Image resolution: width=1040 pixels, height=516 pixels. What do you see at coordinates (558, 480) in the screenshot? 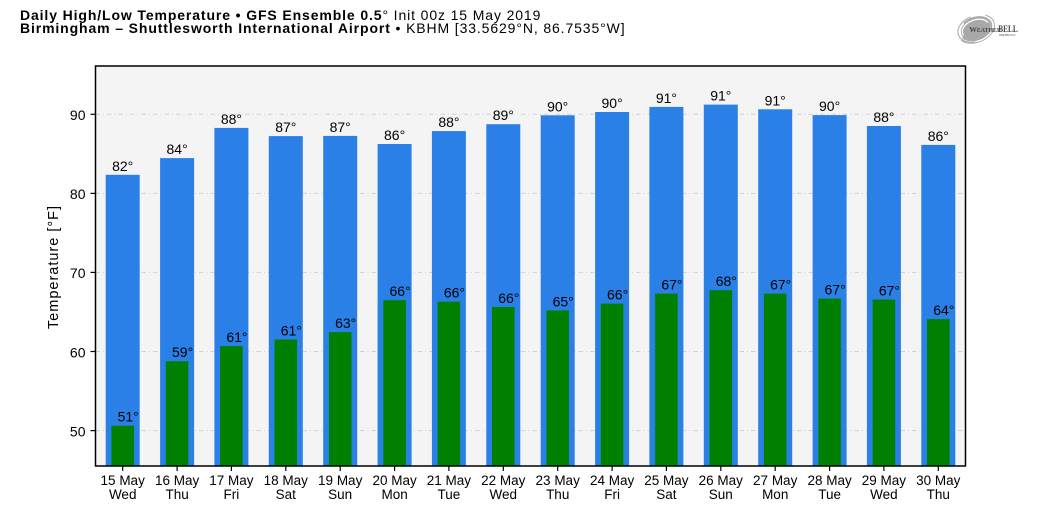
I see `svg-text: 23 May` at bounding box center [558, 480].